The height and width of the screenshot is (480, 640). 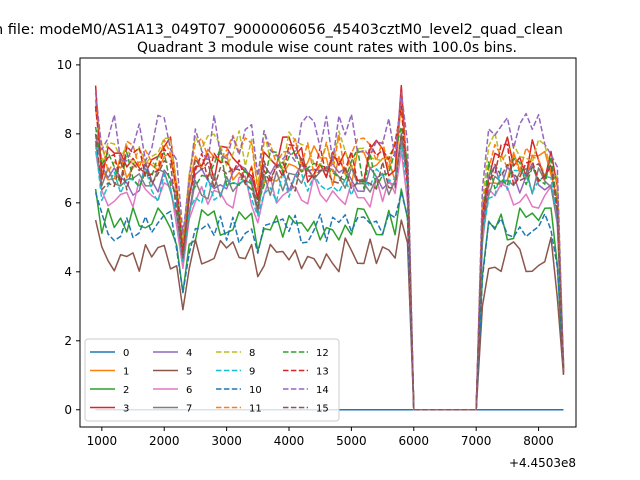 What do you see at coordinates (538, 441) in the screenshot?
I see `x-tick-label: 8000` at bounding box center [538, 441].